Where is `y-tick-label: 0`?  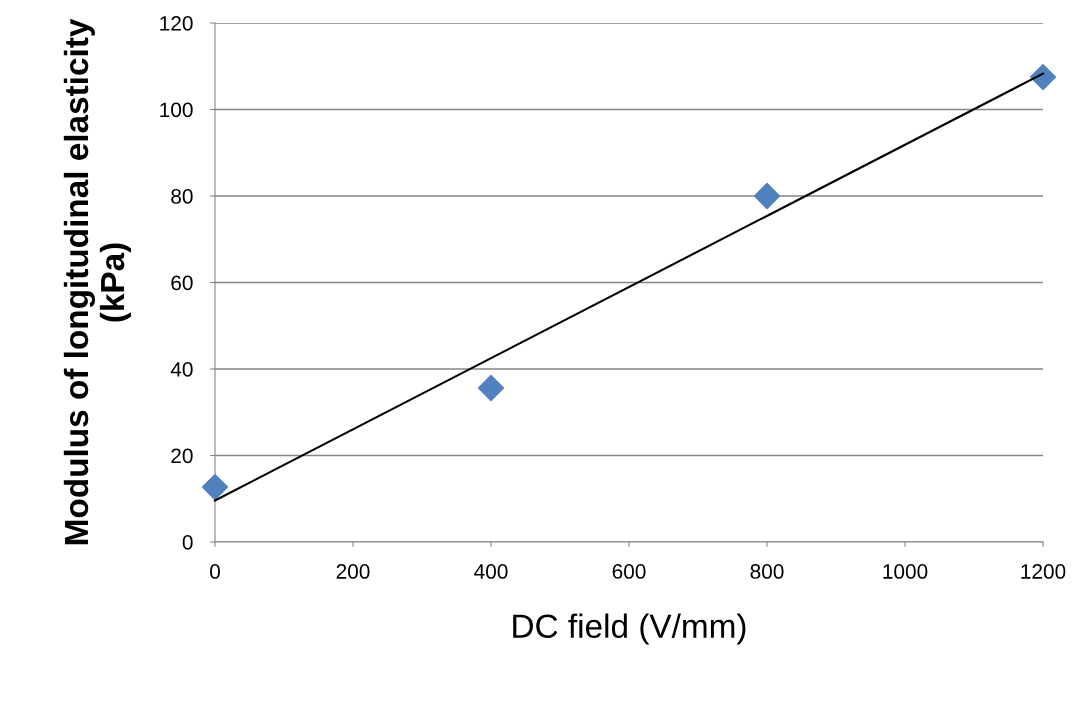
y-tick-label: 0 is located at coordinates (187, 542).